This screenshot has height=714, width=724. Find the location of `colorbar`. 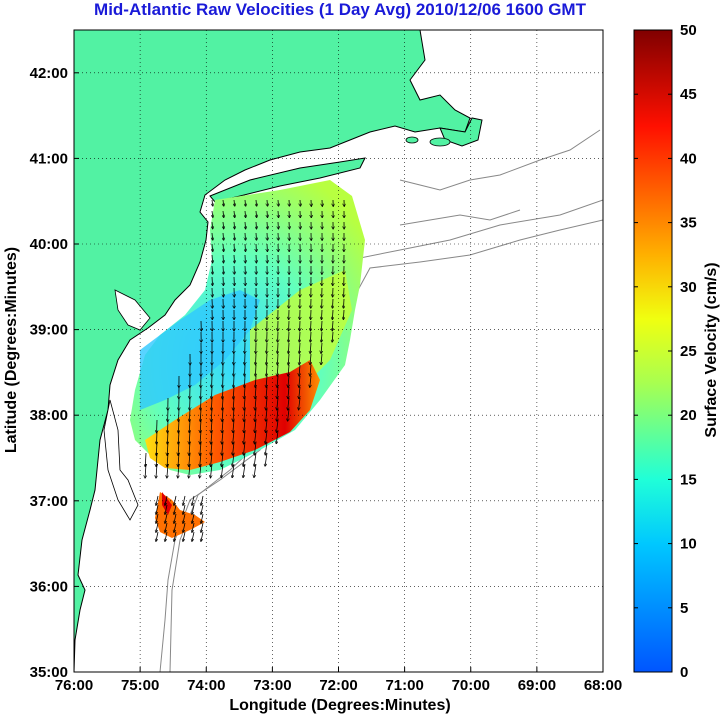

colorbar is located at coordinates (653, 351).